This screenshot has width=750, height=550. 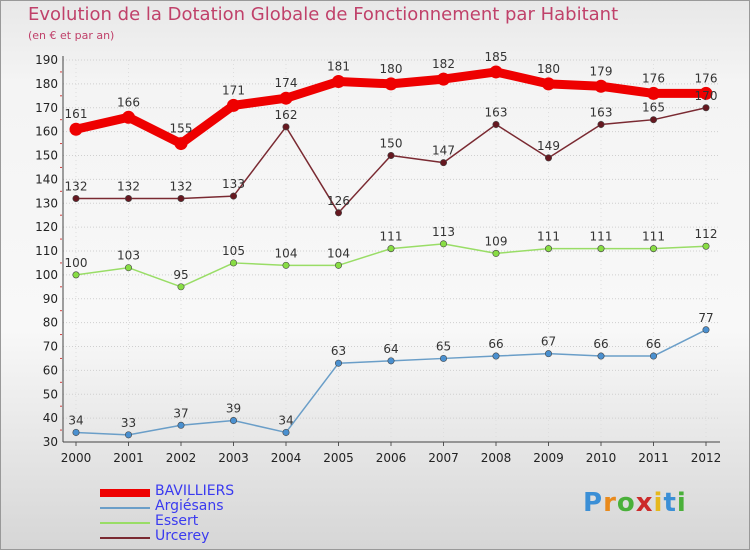 What do you see at coordinates (286, 83) in the screenshot?
I see `data-label-bavilliers: 174` at bounding box center [286, 83].